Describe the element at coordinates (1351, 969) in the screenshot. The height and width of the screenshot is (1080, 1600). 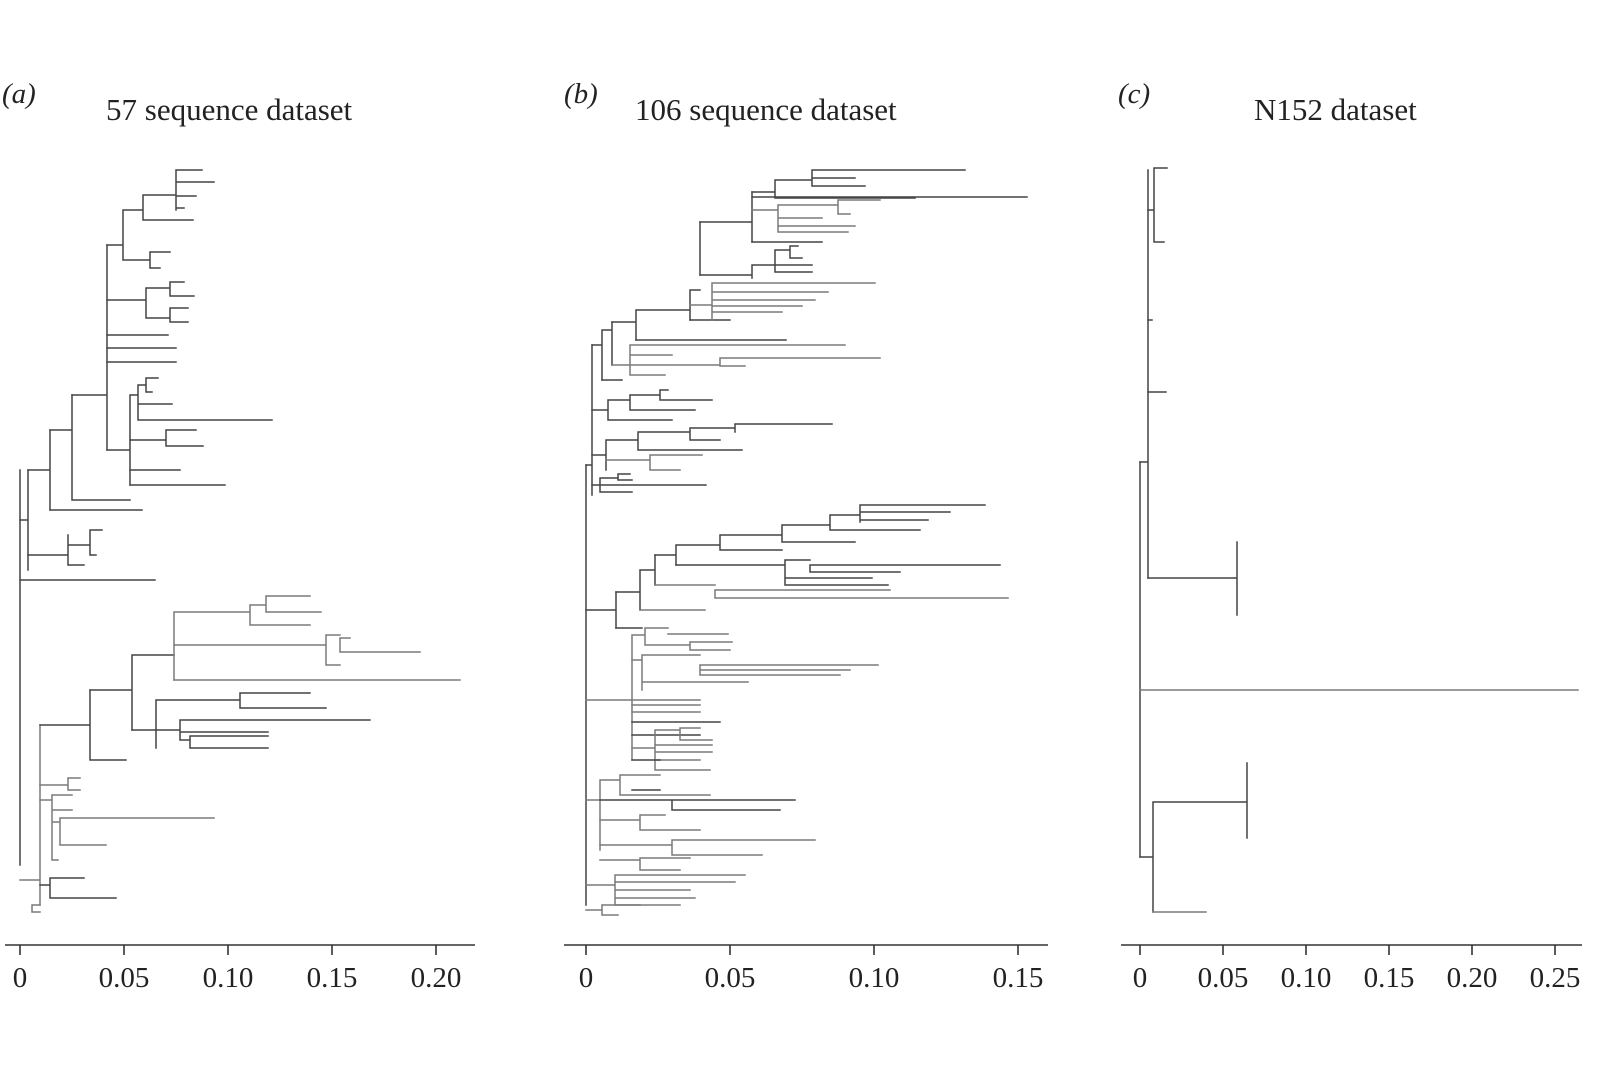
I see `panel-c-axis: 0 0.05 0.10 0.15 0.20 0.25` at that location.